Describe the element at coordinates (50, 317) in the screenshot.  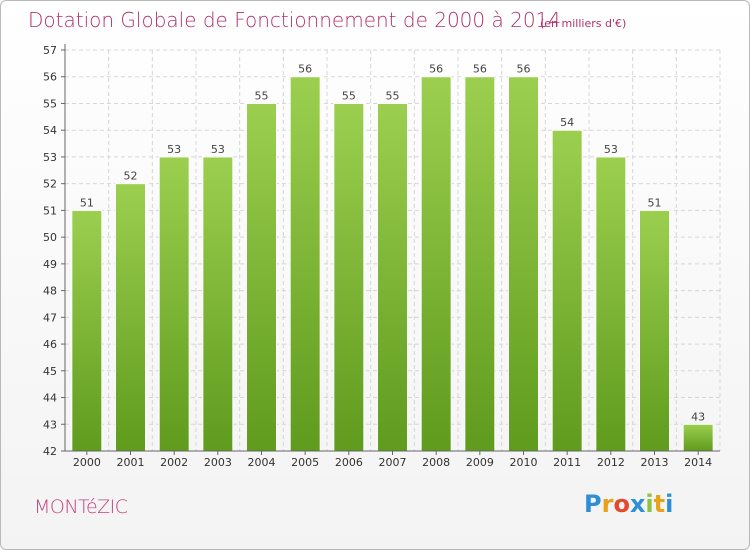
I see `y-tick-label: 47` at that location.